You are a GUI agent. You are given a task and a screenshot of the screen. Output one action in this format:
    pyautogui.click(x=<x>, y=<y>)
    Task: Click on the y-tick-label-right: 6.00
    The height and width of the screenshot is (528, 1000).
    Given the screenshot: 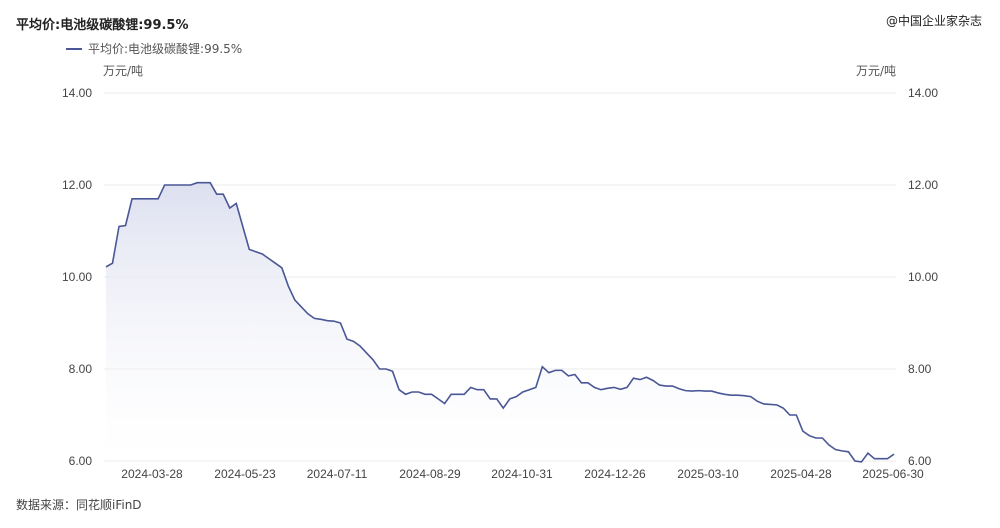 What is the action you would take?
    pyautogui.click(x=920, y=461)
    